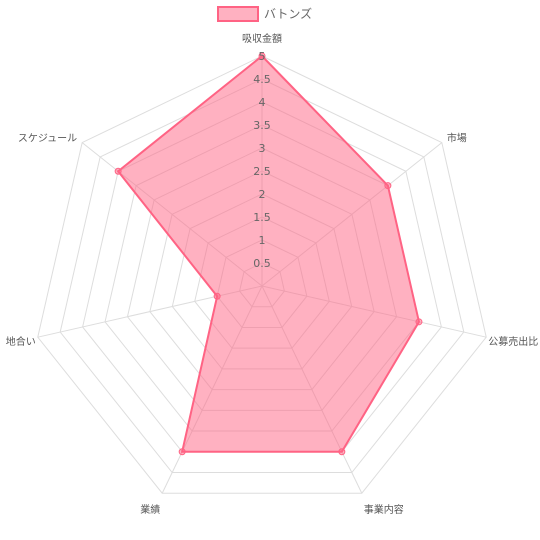 The image size is (540, 540). I want to click on axis-label: 市場, so click(457, 138).